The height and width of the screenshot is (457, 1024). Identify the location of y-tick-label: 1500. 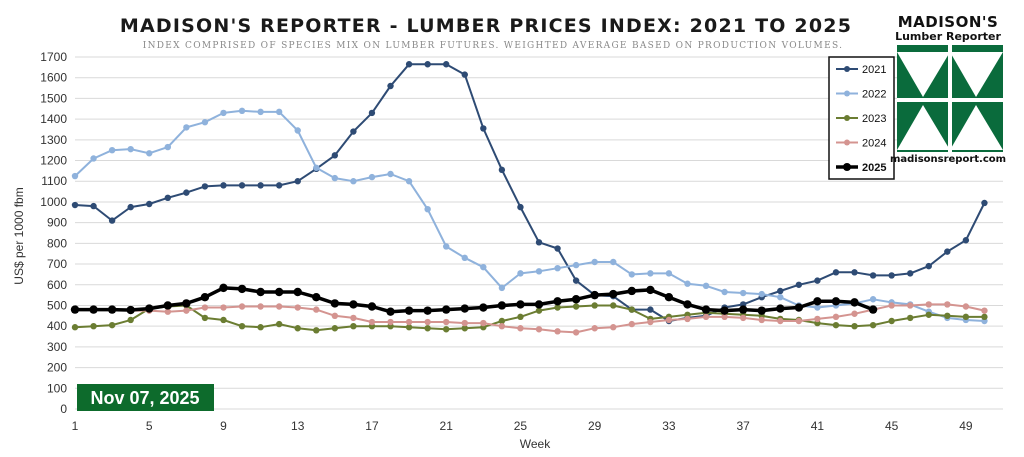
(53, 98).